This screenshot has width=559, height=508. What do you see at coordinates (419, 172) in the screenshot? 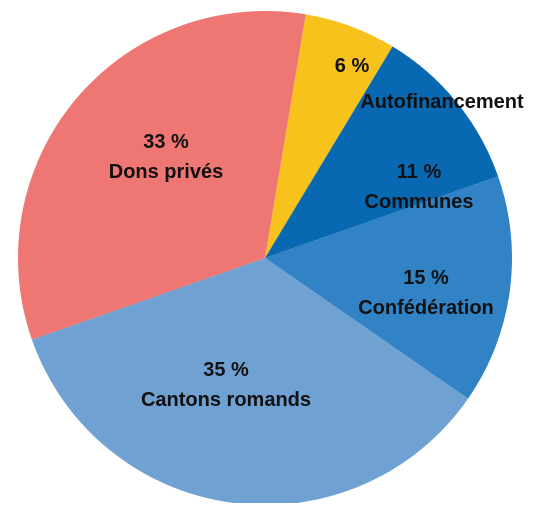
I see `slice-value-label: 11 %` at bounding box center [419, 172].